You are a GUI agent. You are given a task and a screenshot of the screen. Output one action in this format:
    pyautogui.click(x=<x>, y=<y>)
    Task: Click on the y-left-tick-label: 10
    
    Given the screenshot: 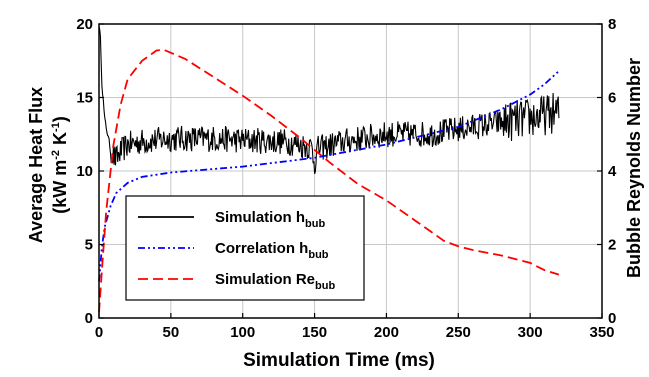 What is the action you would take?
    pyautogui.click(x=84, y=171)
    